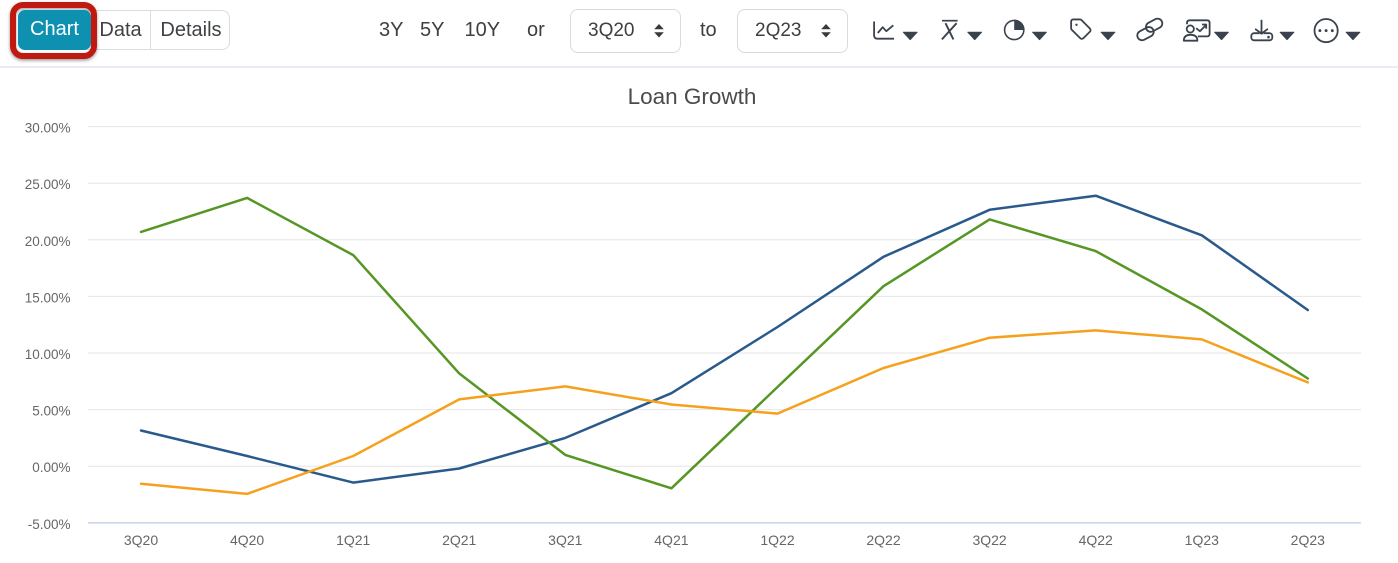 The height and width of the screenshot is (563, 1398). Describe the element at coordinates (459, 540) in the screenshot. I see `svg-text: 2Q21` at that location.